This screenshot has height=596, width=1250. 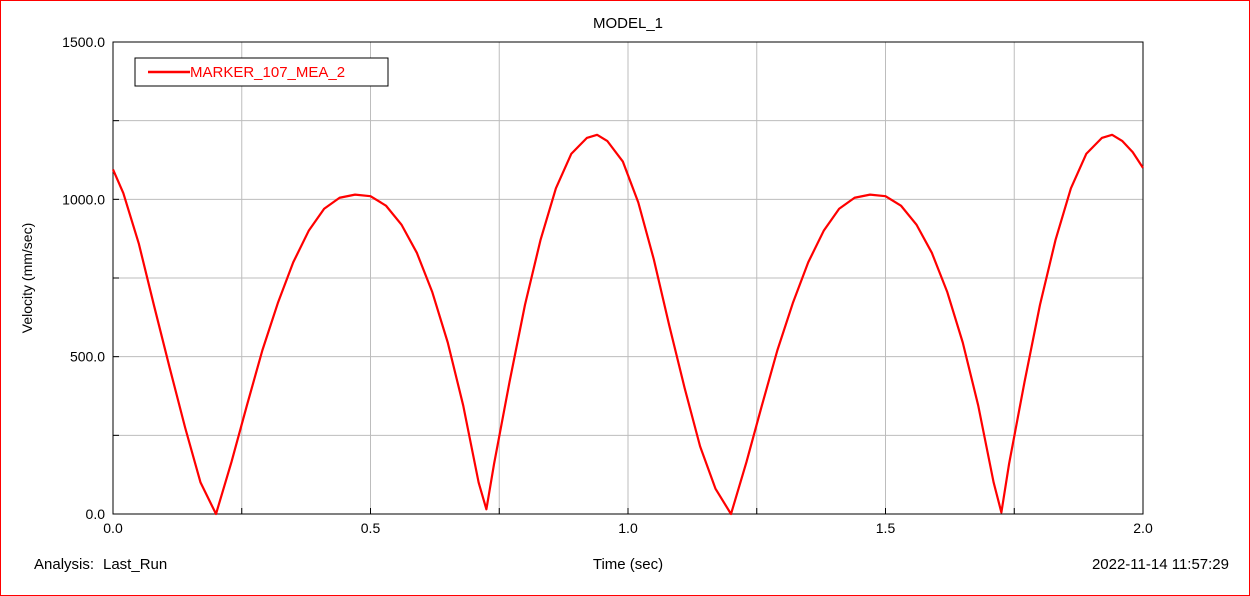 What do you see at coordinates (27, 278) in the screenshot?
I see `y-axis-label: Velocity (mm/sec)` at bounding box center [27, 278].